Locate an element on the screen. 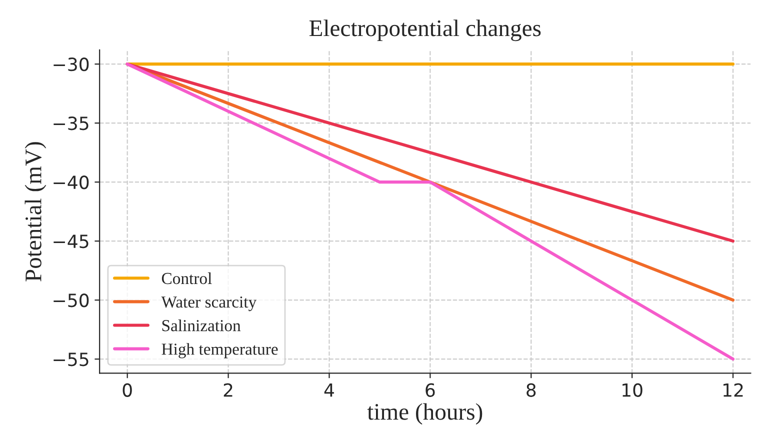 This screenshot has height=434, width=766. legend-label: Control is located at coordinates (187, 278).